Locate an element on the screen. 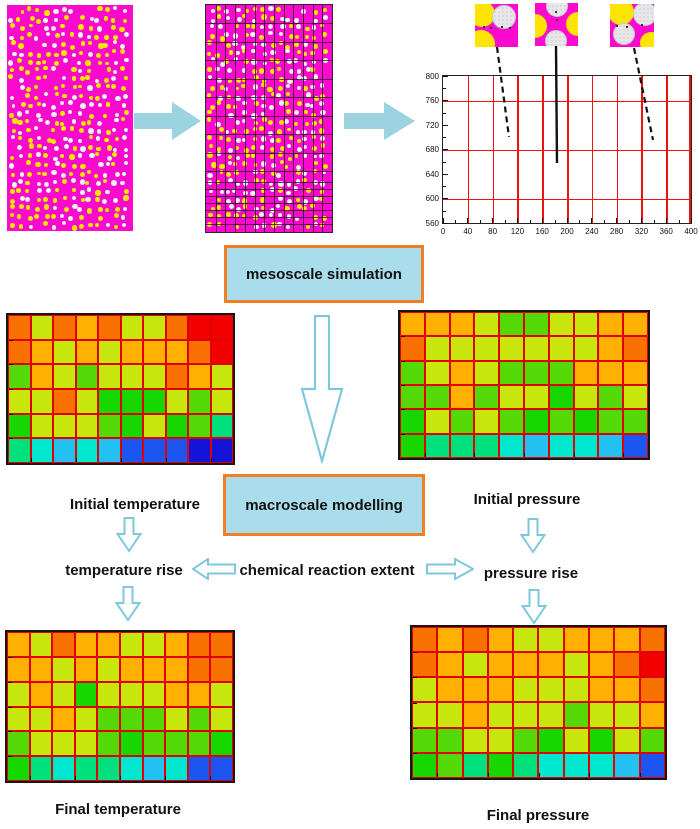 This screenshot has height=829, width=700. y-tick is located at coordinates (445, 198).